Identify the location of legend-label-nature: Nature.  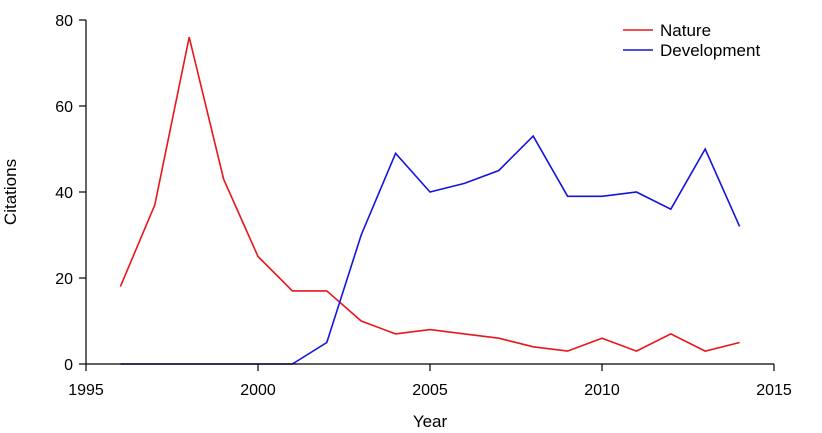
(685, 30).